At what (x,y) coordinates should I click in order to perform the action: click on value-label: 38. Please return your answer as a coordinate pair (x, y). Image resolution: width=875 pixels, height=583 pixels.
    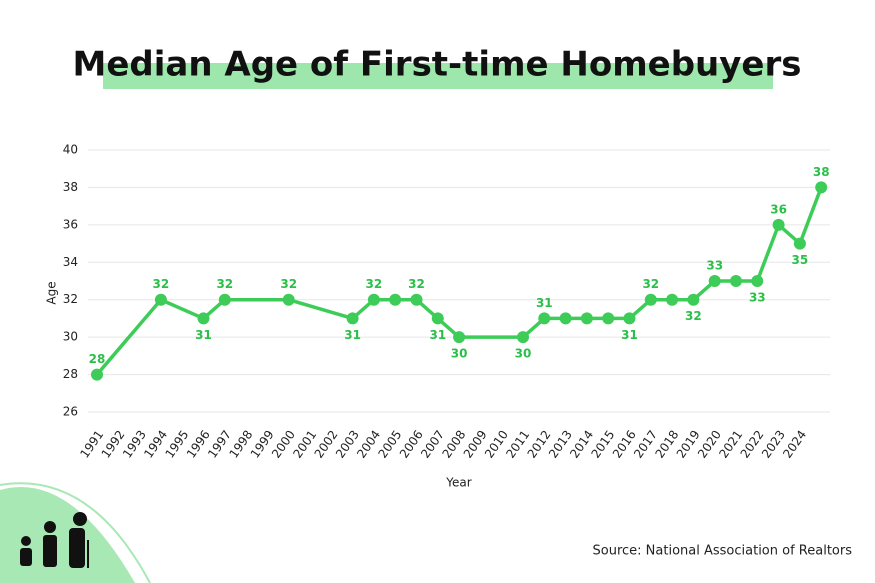
    Looking at the image, I should click on (821, 172).